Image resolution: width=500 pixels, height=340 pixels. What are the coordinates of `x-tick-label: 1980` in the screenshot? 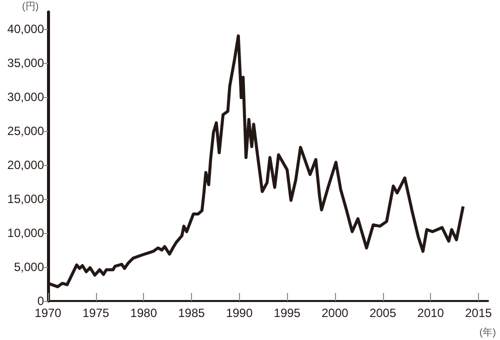 It's located at (144, 313).